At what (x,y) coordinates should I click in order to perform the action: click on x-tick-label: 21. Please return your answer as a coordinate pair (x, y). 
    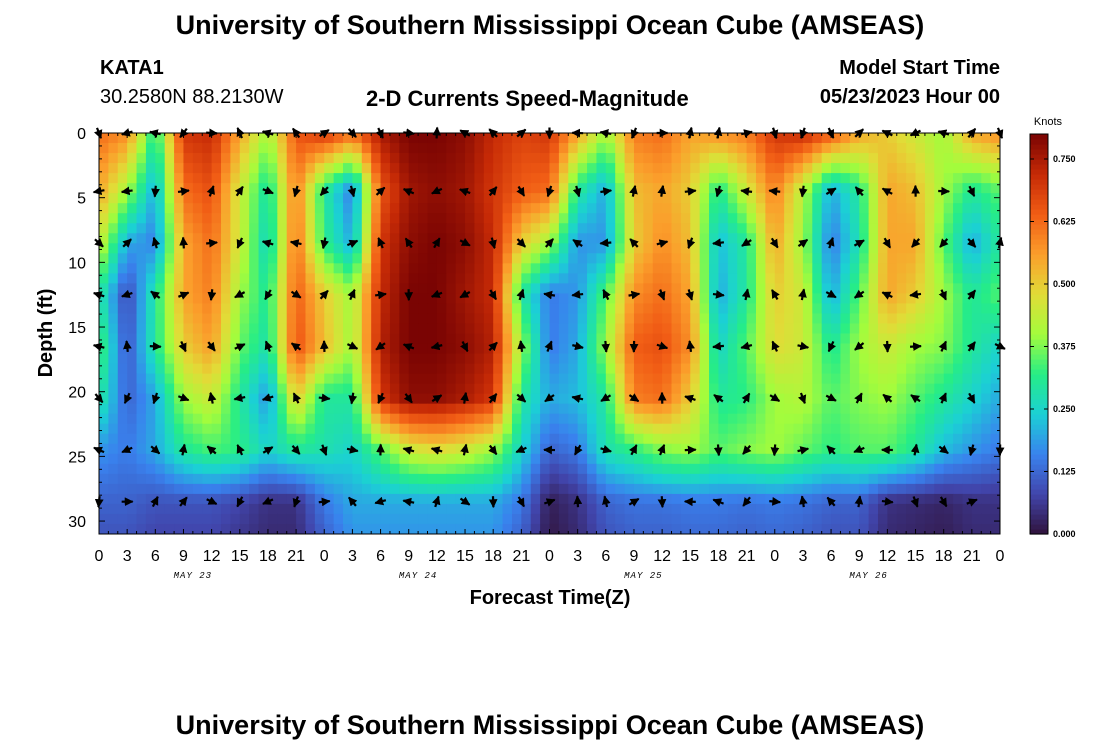
    Looking at the image, I should click on (747, 556).